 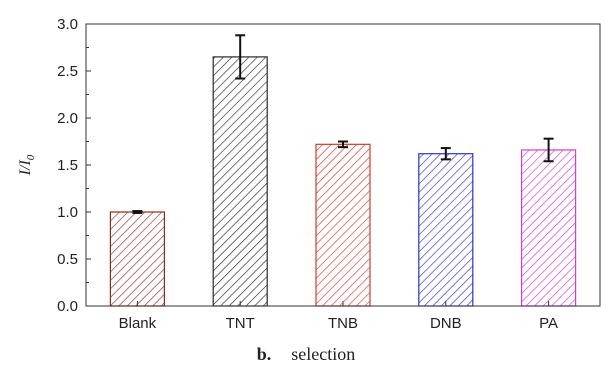 What do you see at coordinates (240, 181) in the screenshot?
I see `bar-tnt` at bounding box center [240, 181].